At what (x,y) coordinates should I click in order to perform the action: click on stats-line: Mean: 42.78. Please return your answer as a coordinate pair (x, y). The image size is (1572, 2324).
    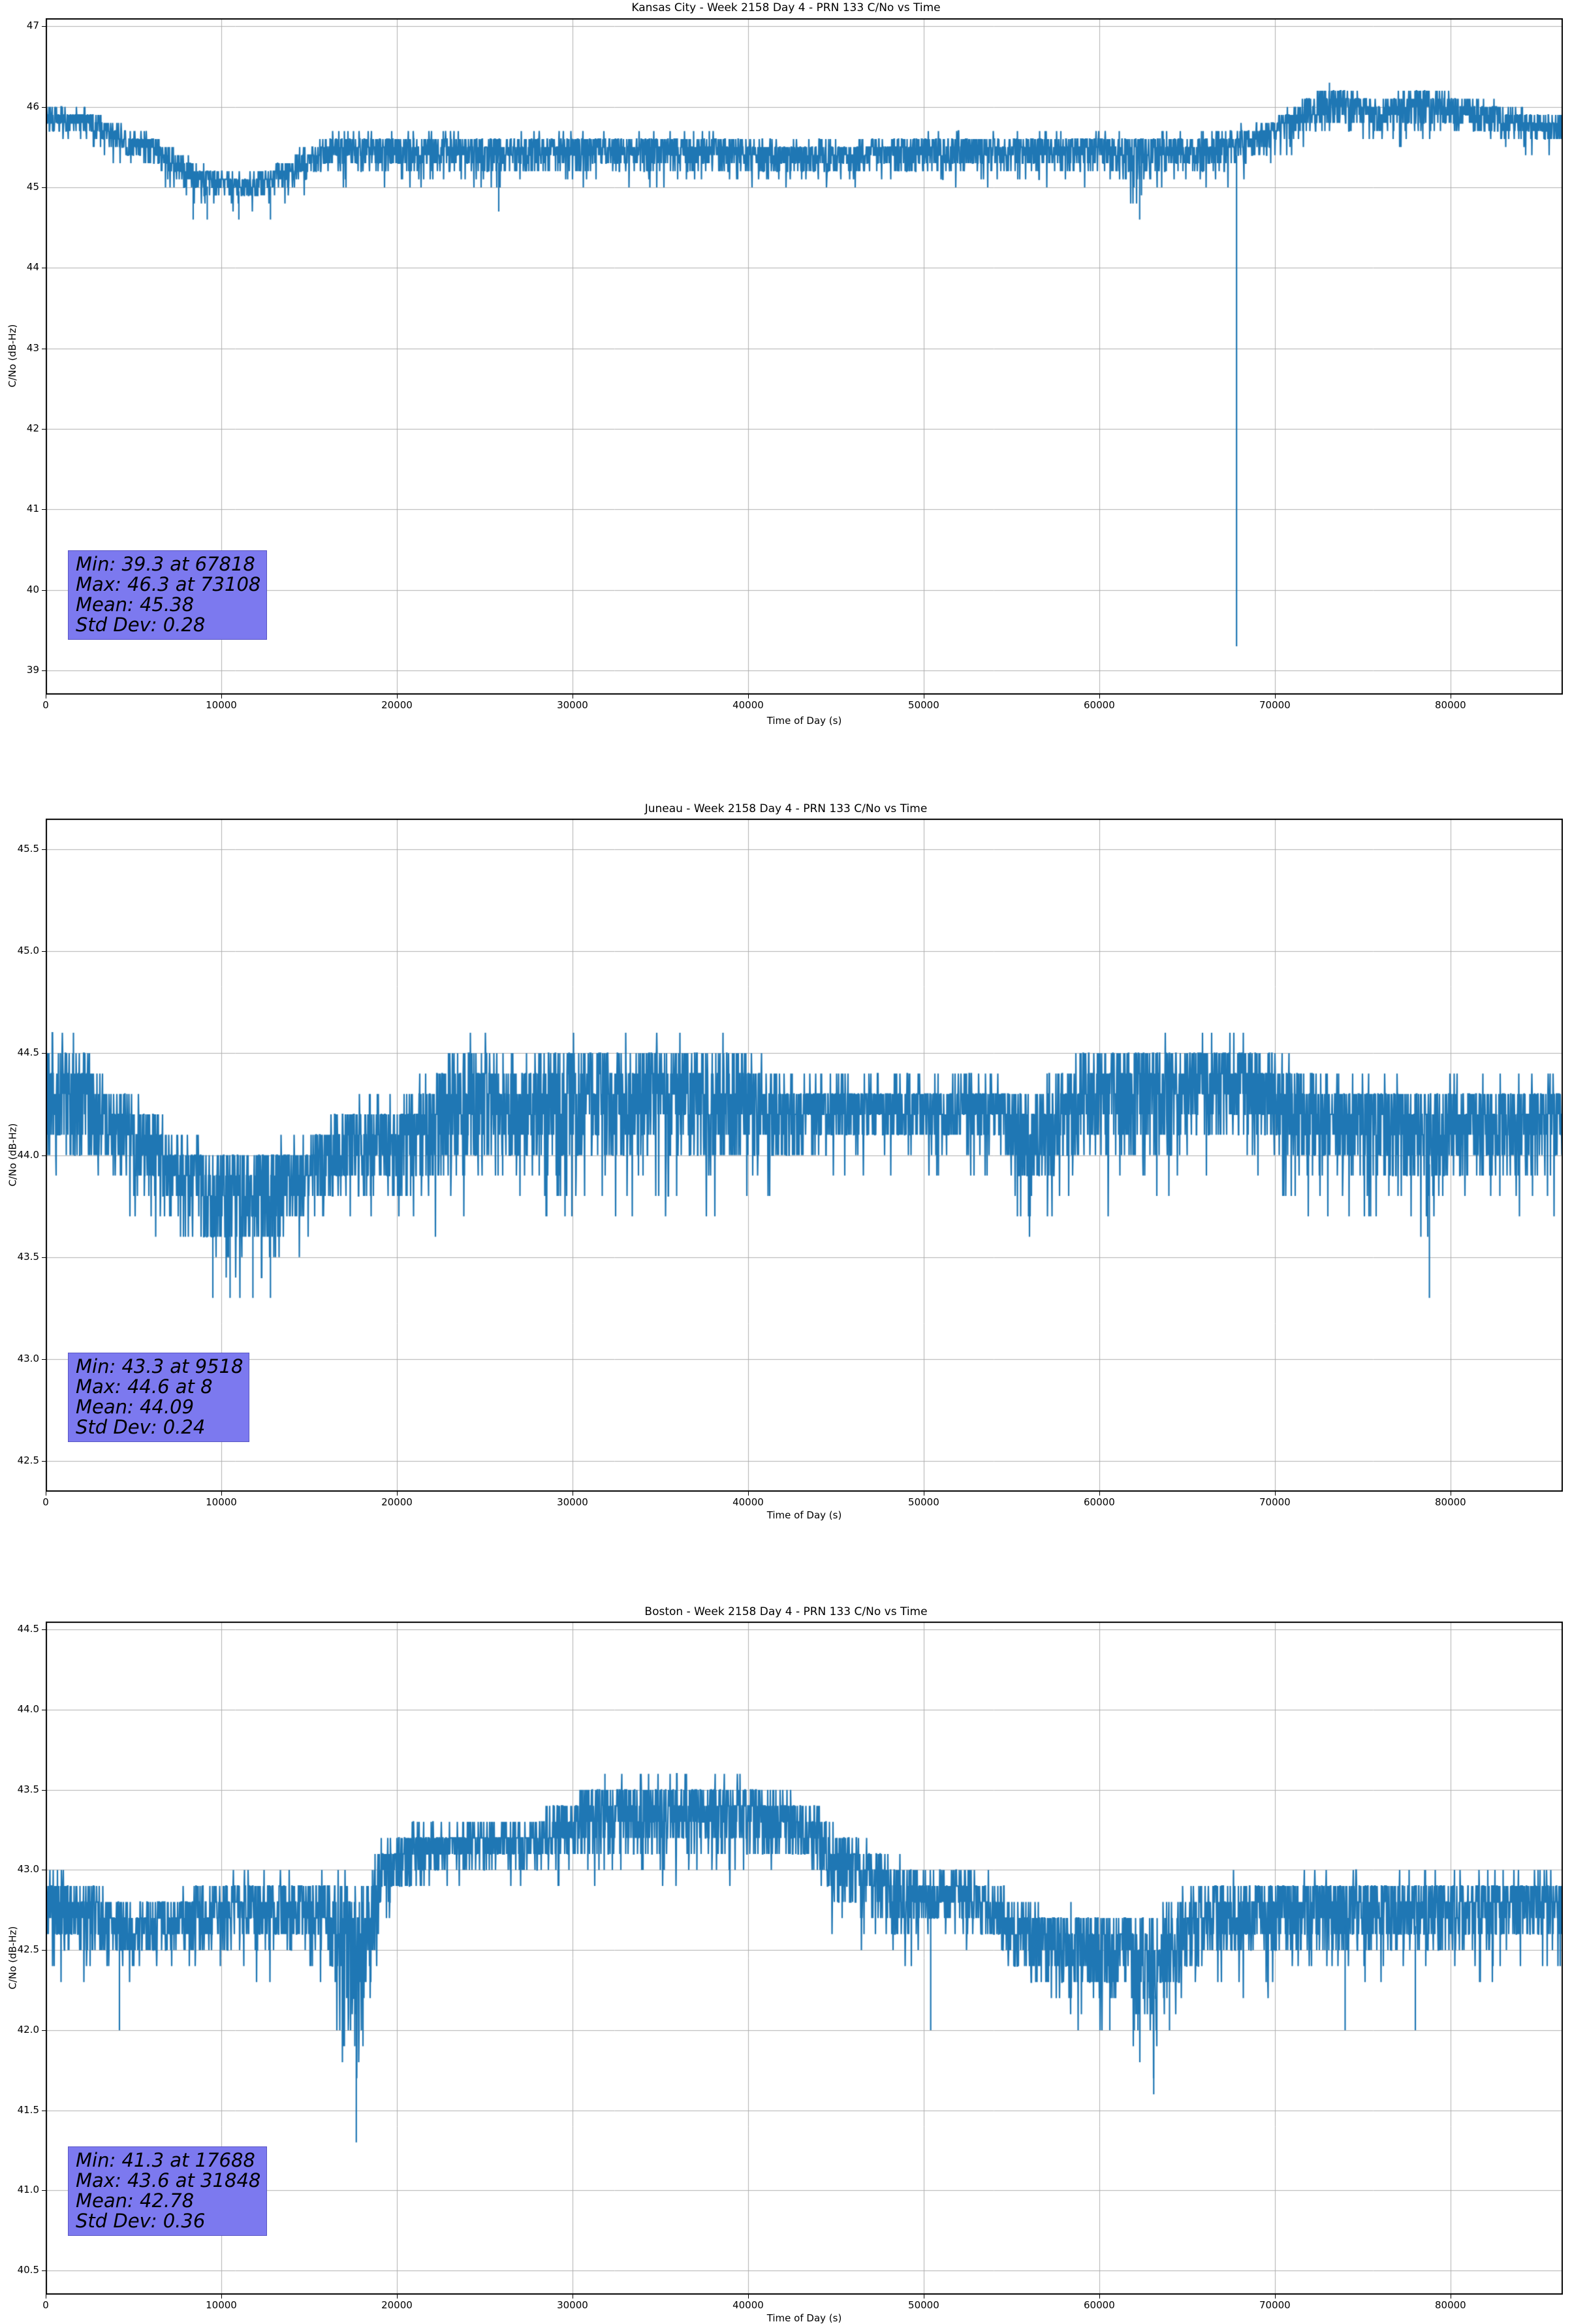
    Looking at the image, I should click on (135, 2201).